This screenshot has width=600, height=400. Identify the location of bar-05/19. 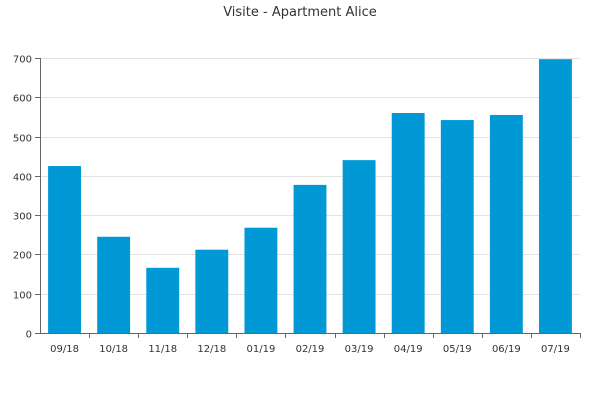
(457, 226).